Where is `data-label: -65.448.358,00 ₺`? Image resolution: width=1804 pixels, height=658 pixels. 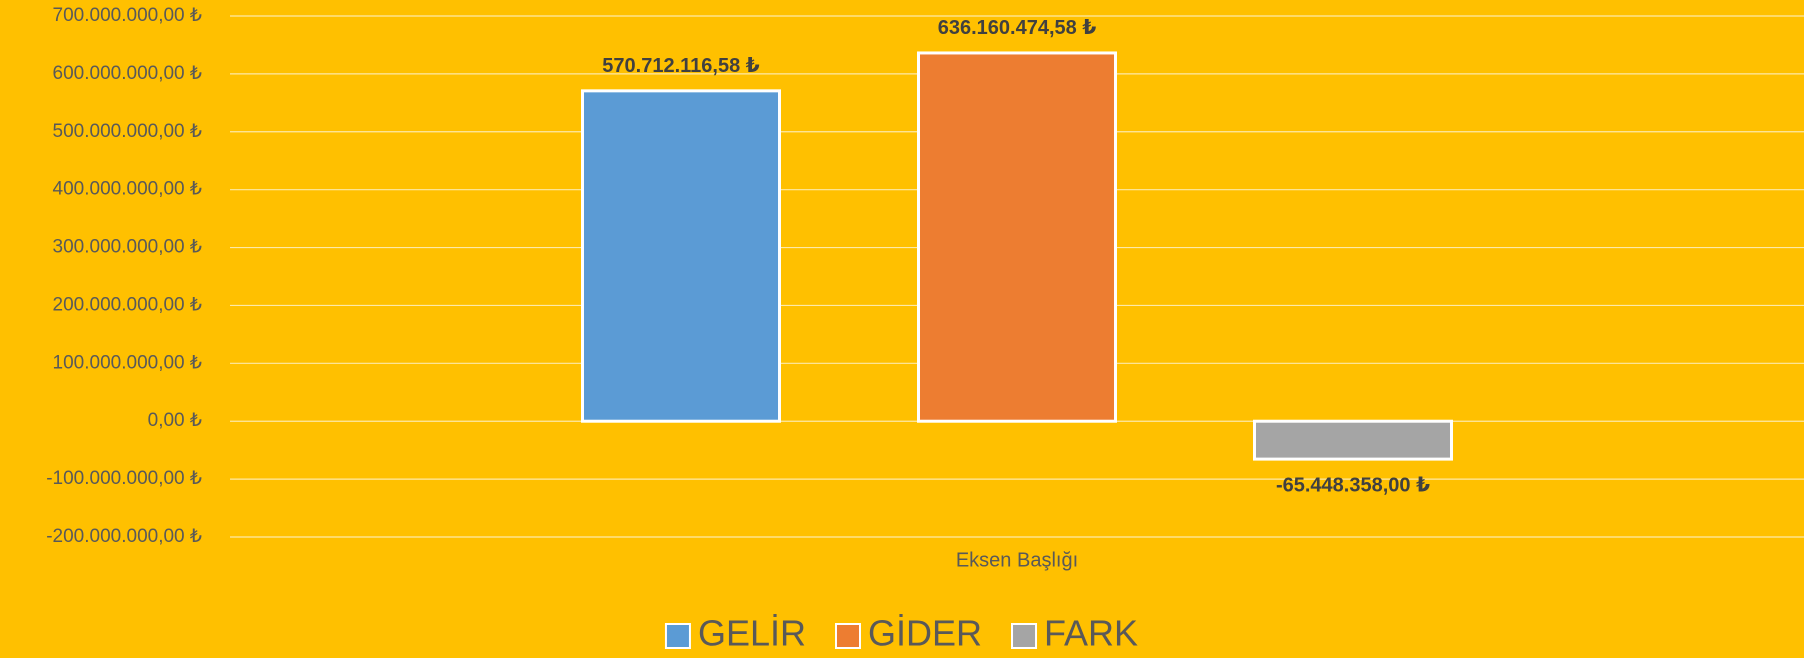 data-label: -65.448.358,00 ₺ is located at coordinates (1353, 485).